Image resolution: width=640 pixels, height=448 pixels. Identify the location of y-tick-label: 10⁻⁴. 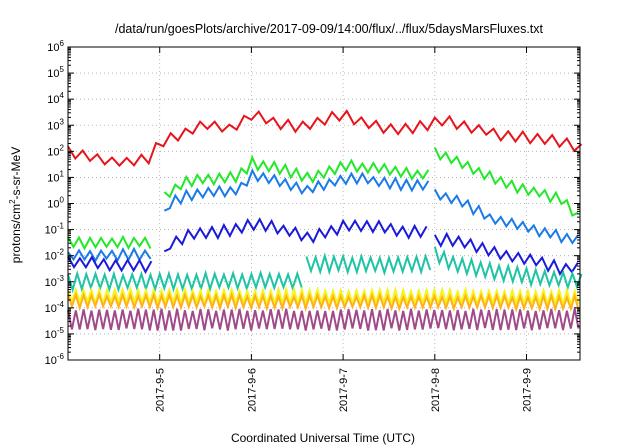
(55, 307).